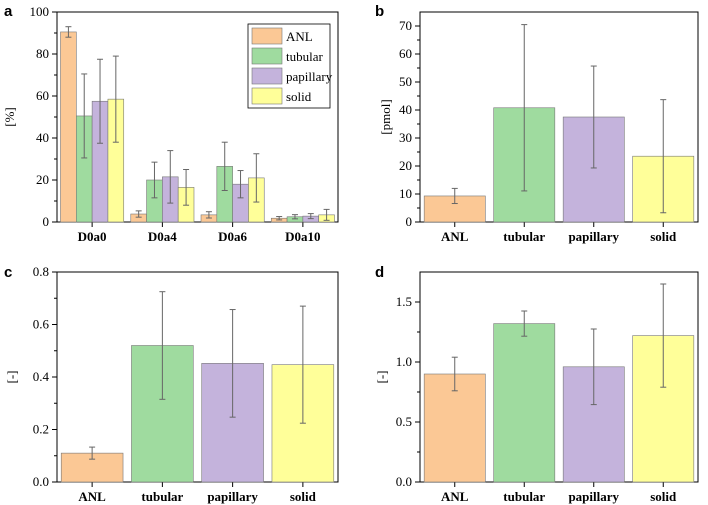  I want to click on y-tick-label: 0.6, so click(41, 324).